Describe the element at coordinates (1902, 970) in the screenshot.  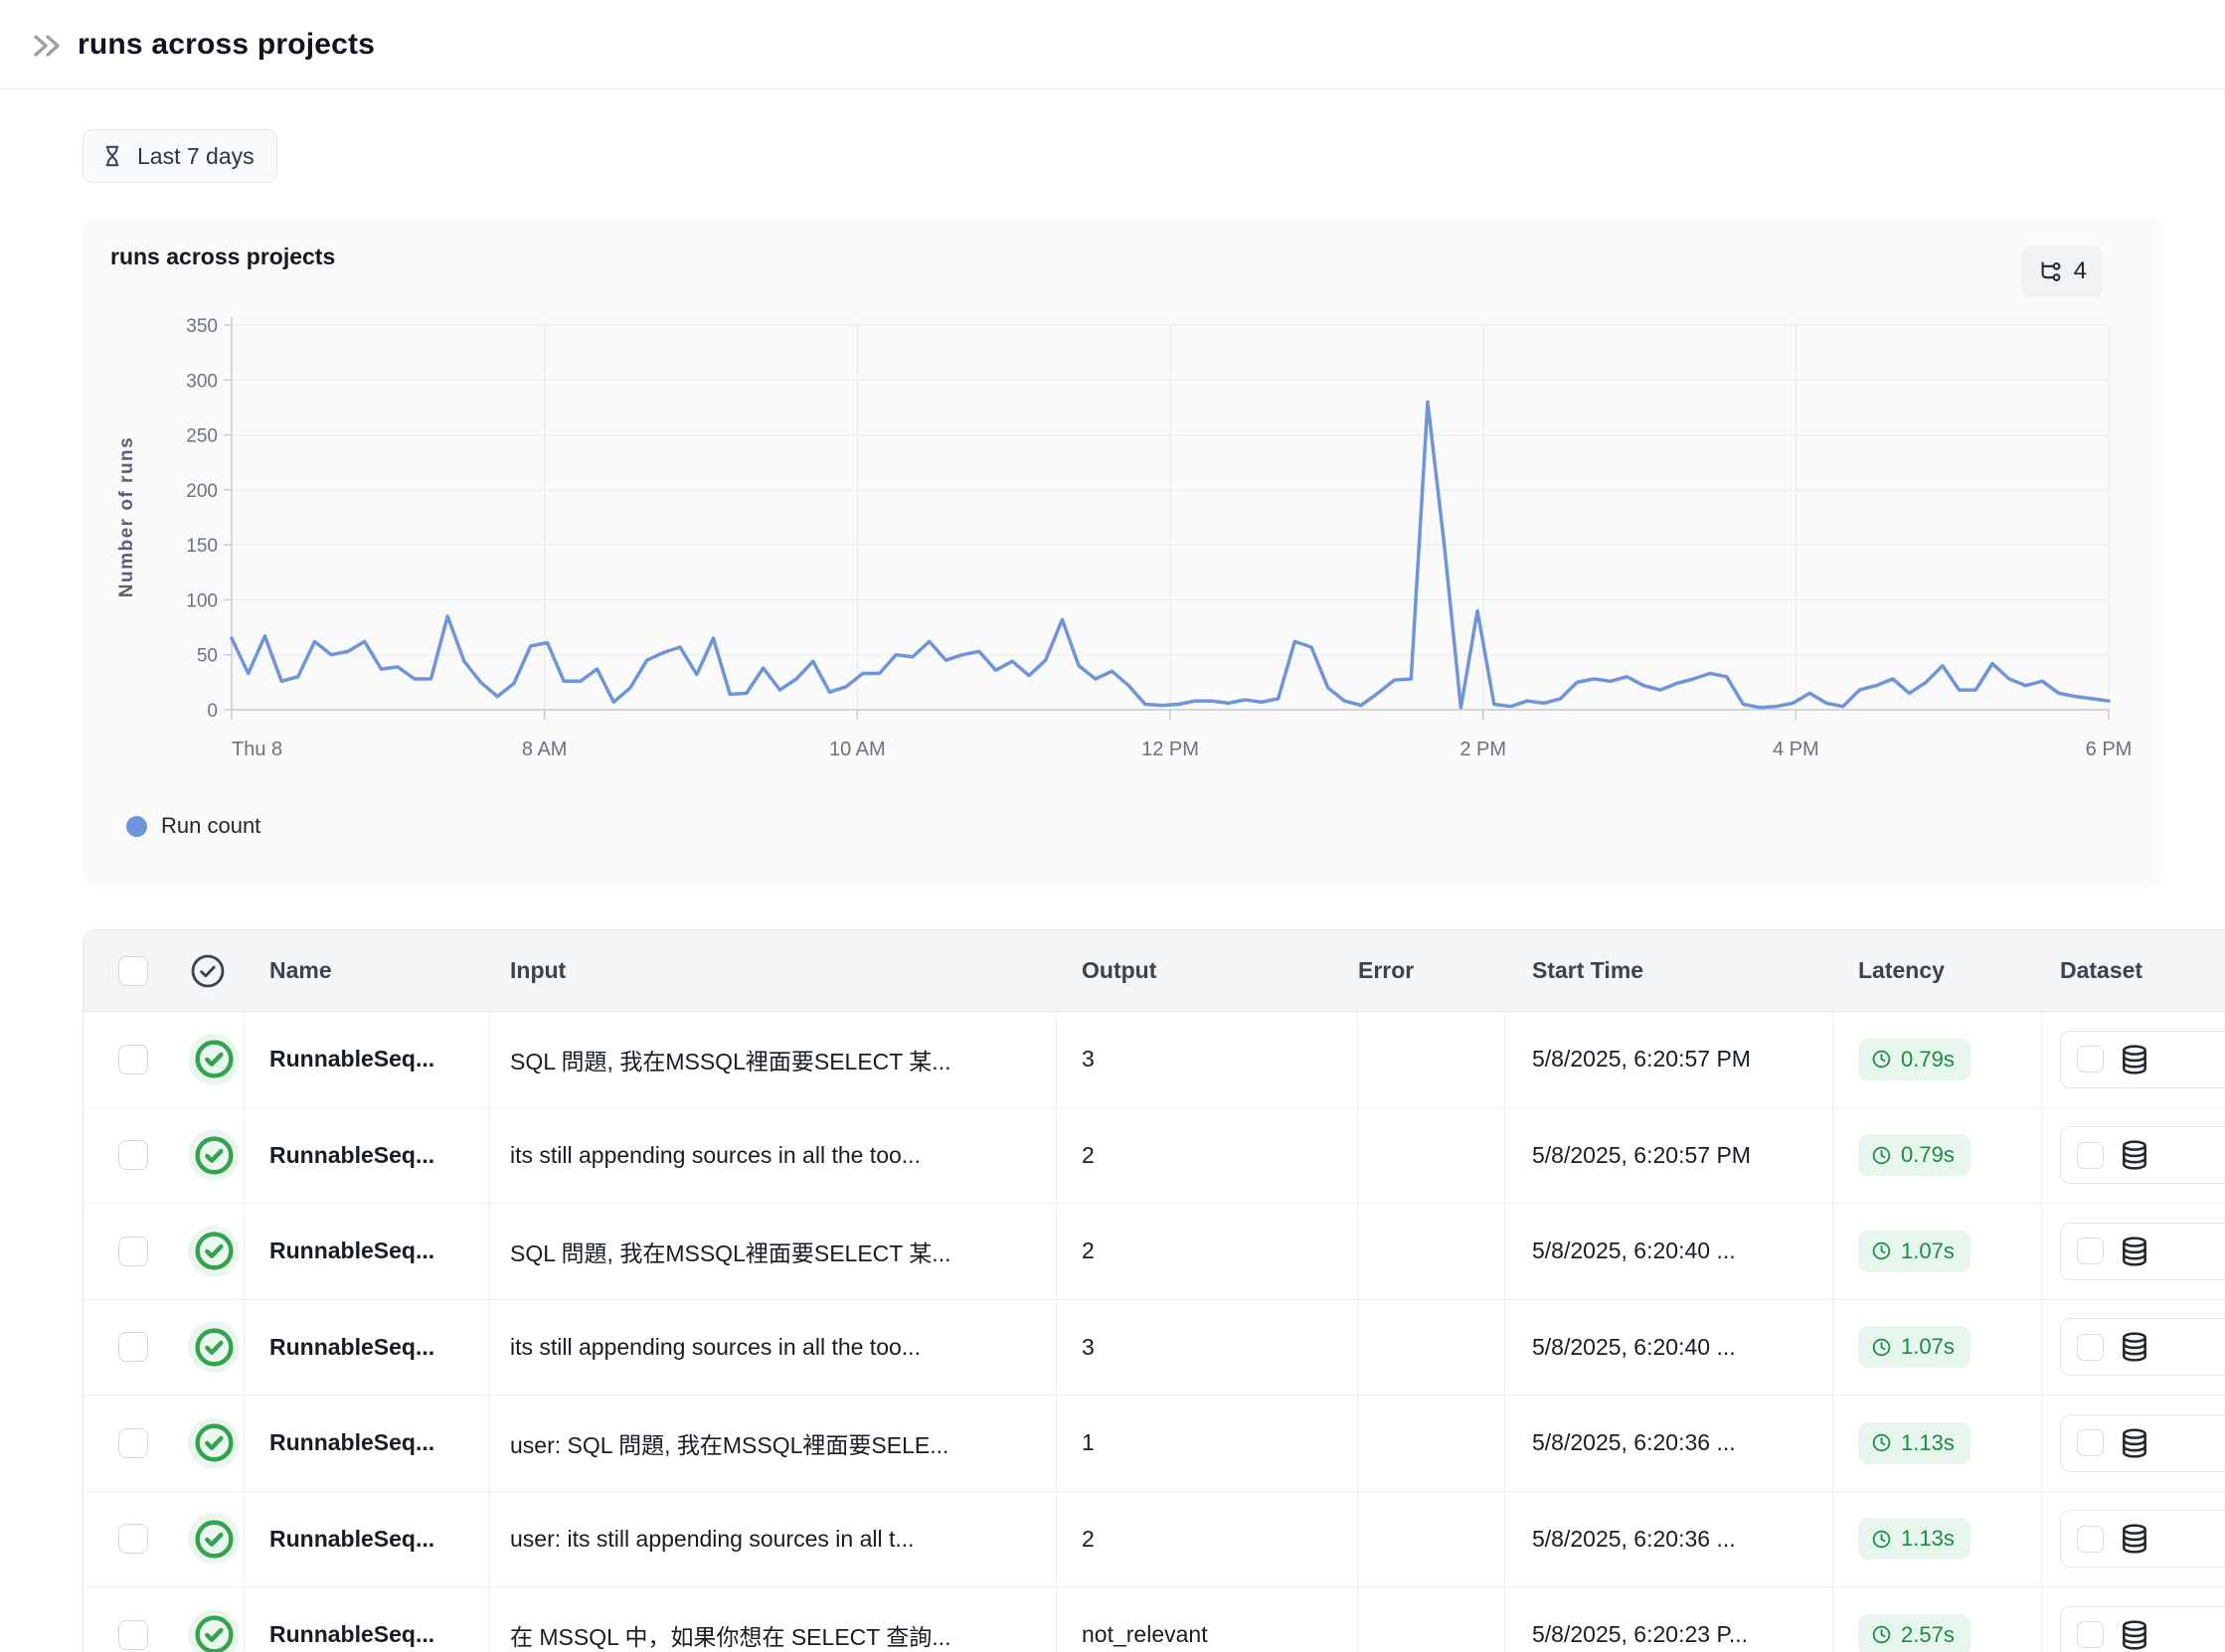
I see `column-header-latency: Latency` at that location.